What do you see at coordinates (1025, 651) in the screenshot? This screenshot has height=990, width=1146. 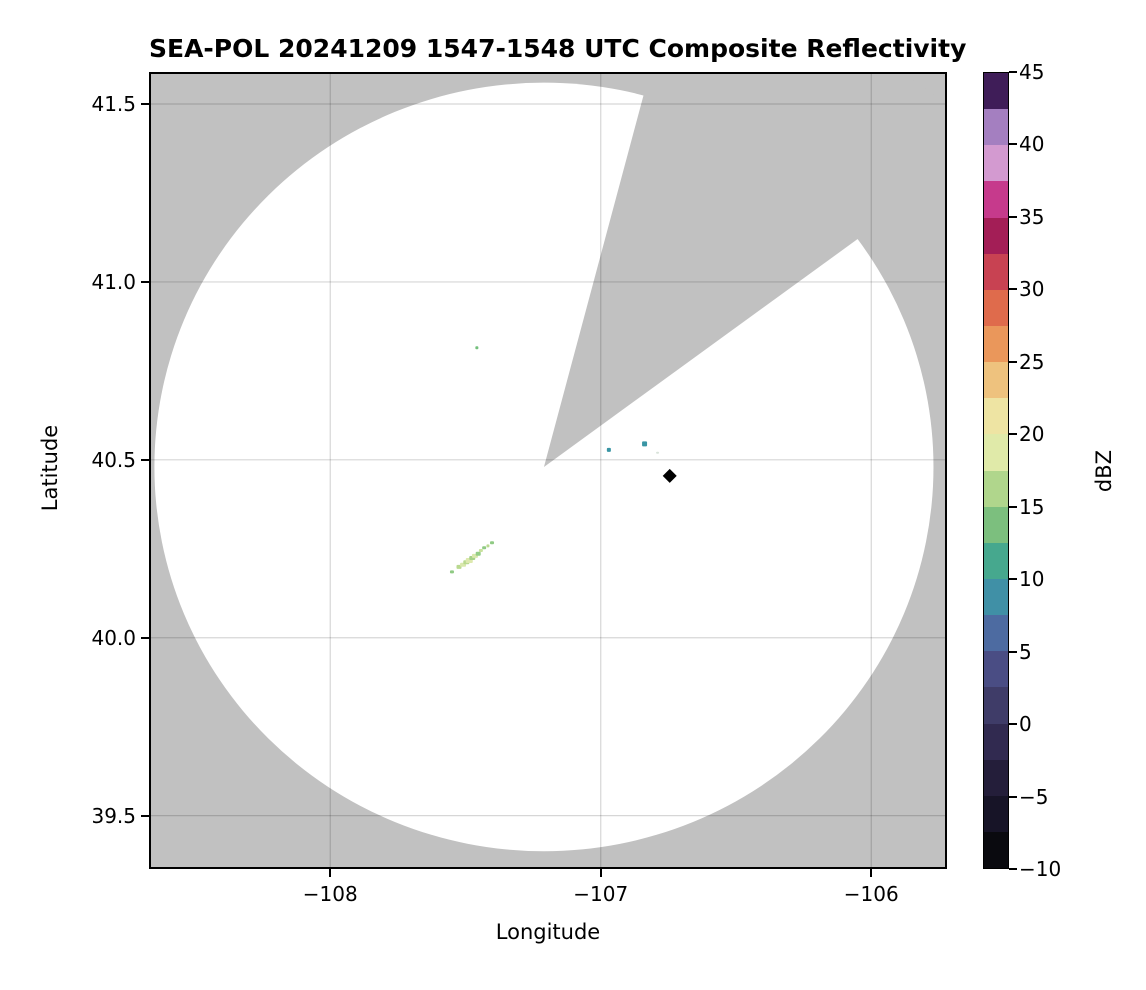 I see `colorbar-tick-label: 5` at bounding box center [1025, 651].